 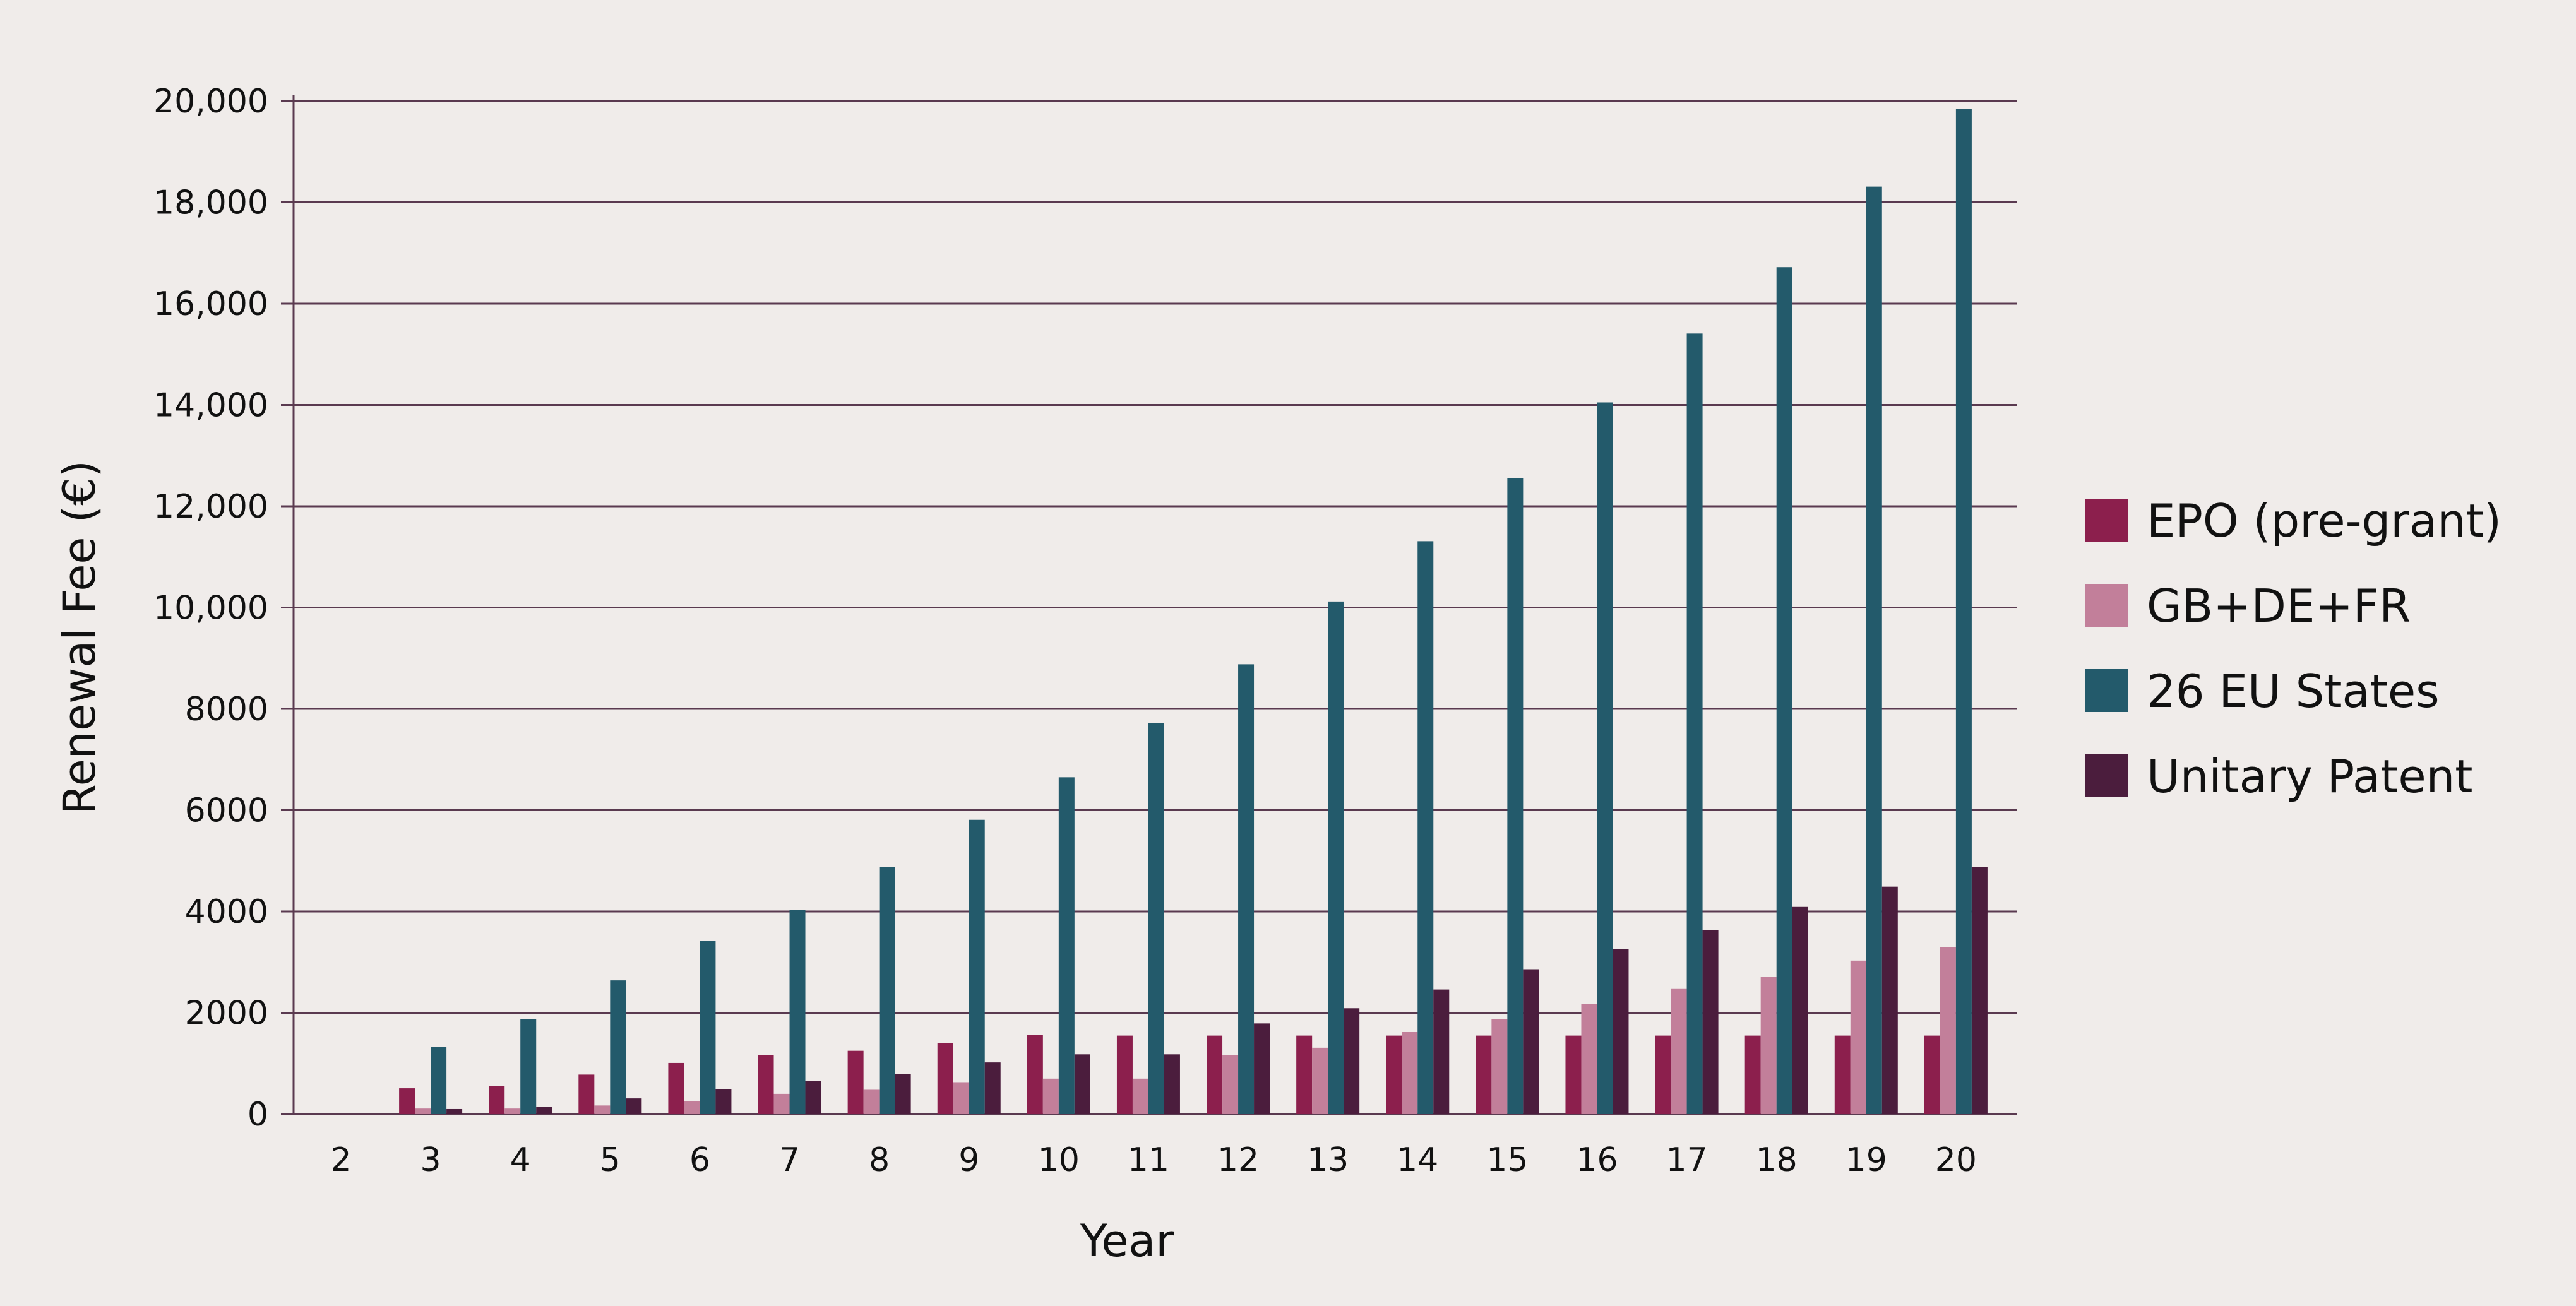 I want to click on x-tick-label: 3, so click(x=430, y=1160).